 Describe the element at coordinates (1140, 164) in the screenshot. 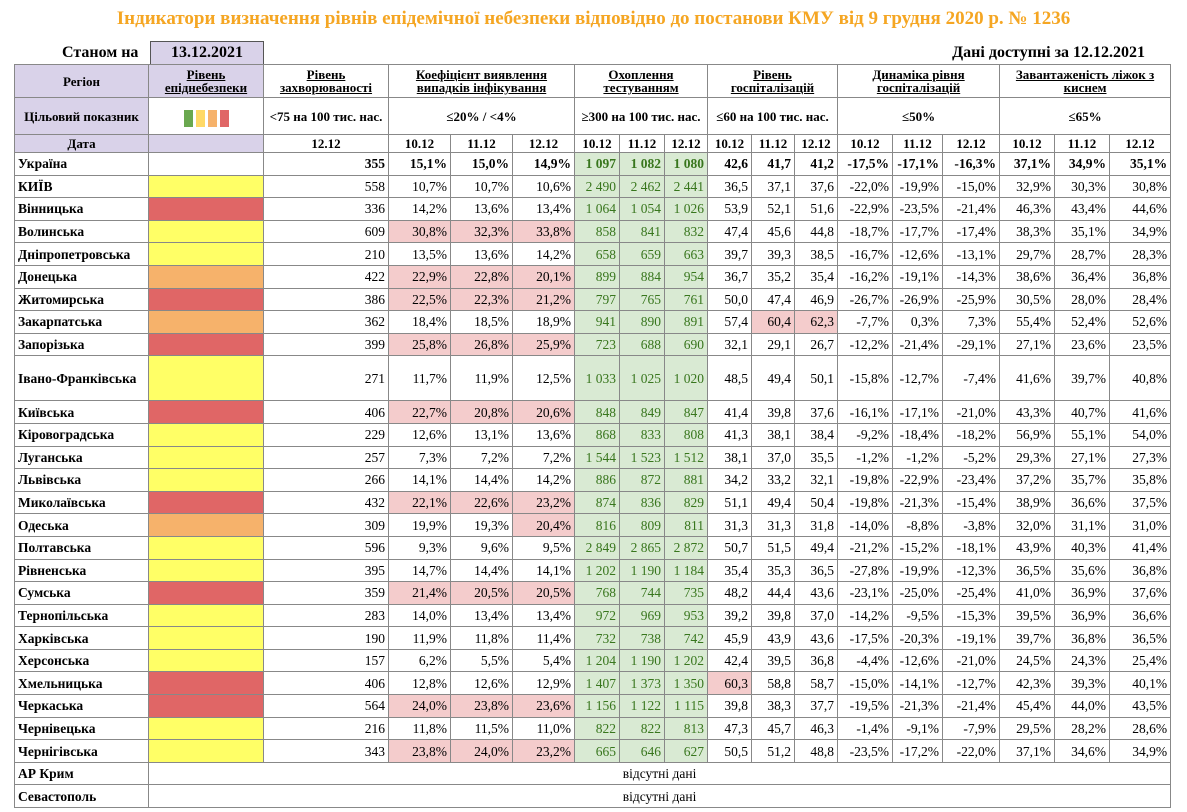

I see `oxygen-value: 35,1%` at that location.